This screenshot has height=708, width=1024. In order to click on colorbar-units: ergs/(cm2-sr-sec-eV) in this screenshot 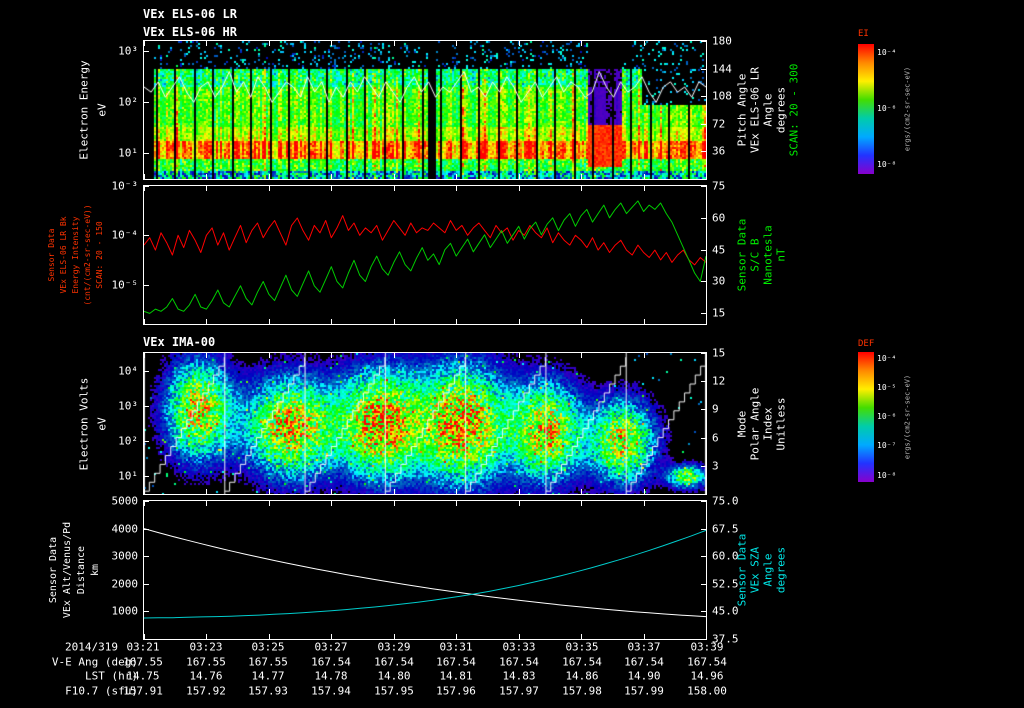, I will do `click(907, 417)`.